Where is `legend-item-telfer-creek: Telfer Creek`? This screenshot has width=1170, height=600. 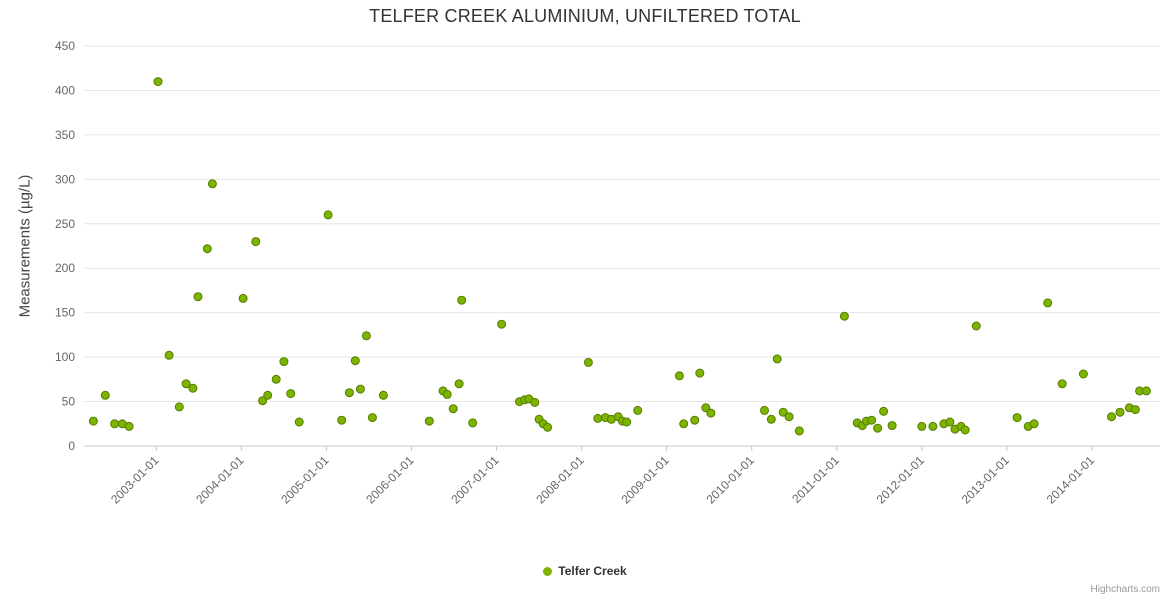
legend-item-telfer-creek: Telfer Creek is located at coordinates (585, 571).